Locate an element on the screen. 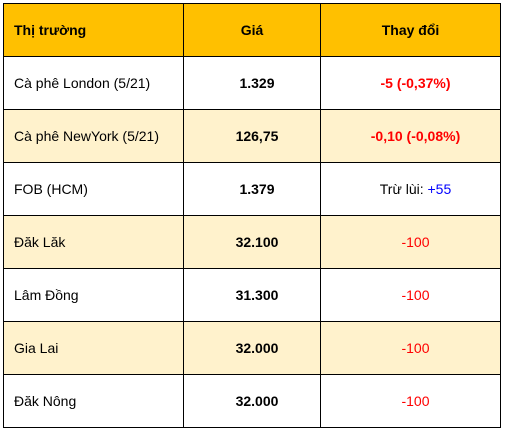 The image size is (505, 439). header-price: Giá is located at coordinates (252, 30).